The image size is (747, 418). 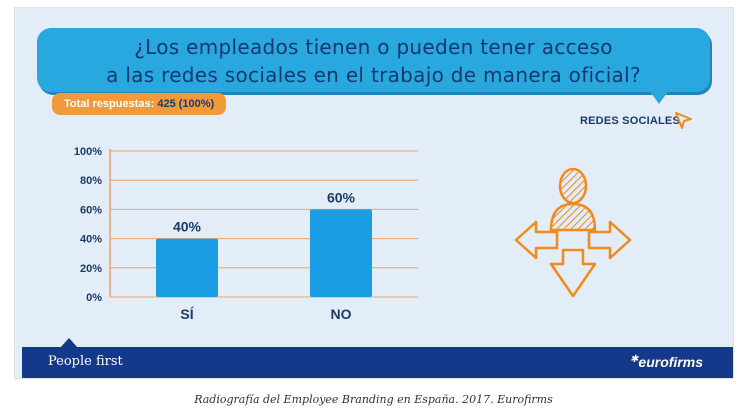 What do you see at coordinates (670, 362) in the screenshot?
I see `brand-name: eurofirms` at bounding box center [670, 362].